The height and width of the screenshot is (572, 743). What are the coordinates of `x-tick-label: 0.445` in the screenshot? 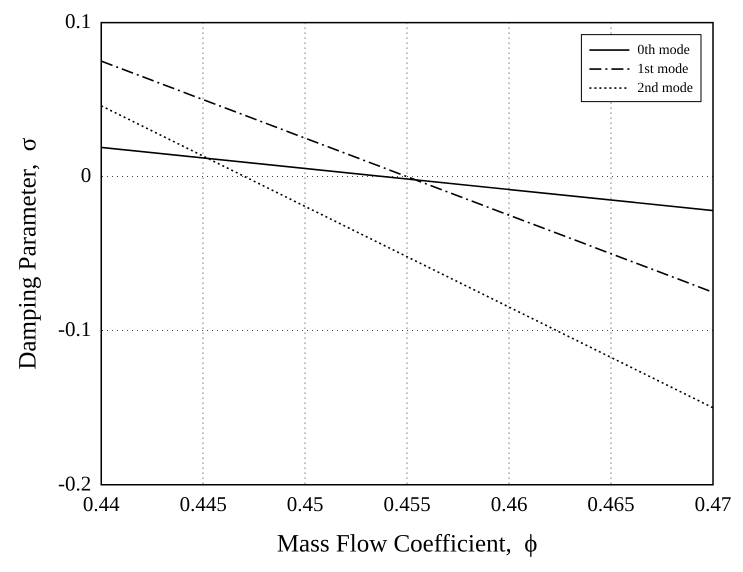 It's located at (203, 504).